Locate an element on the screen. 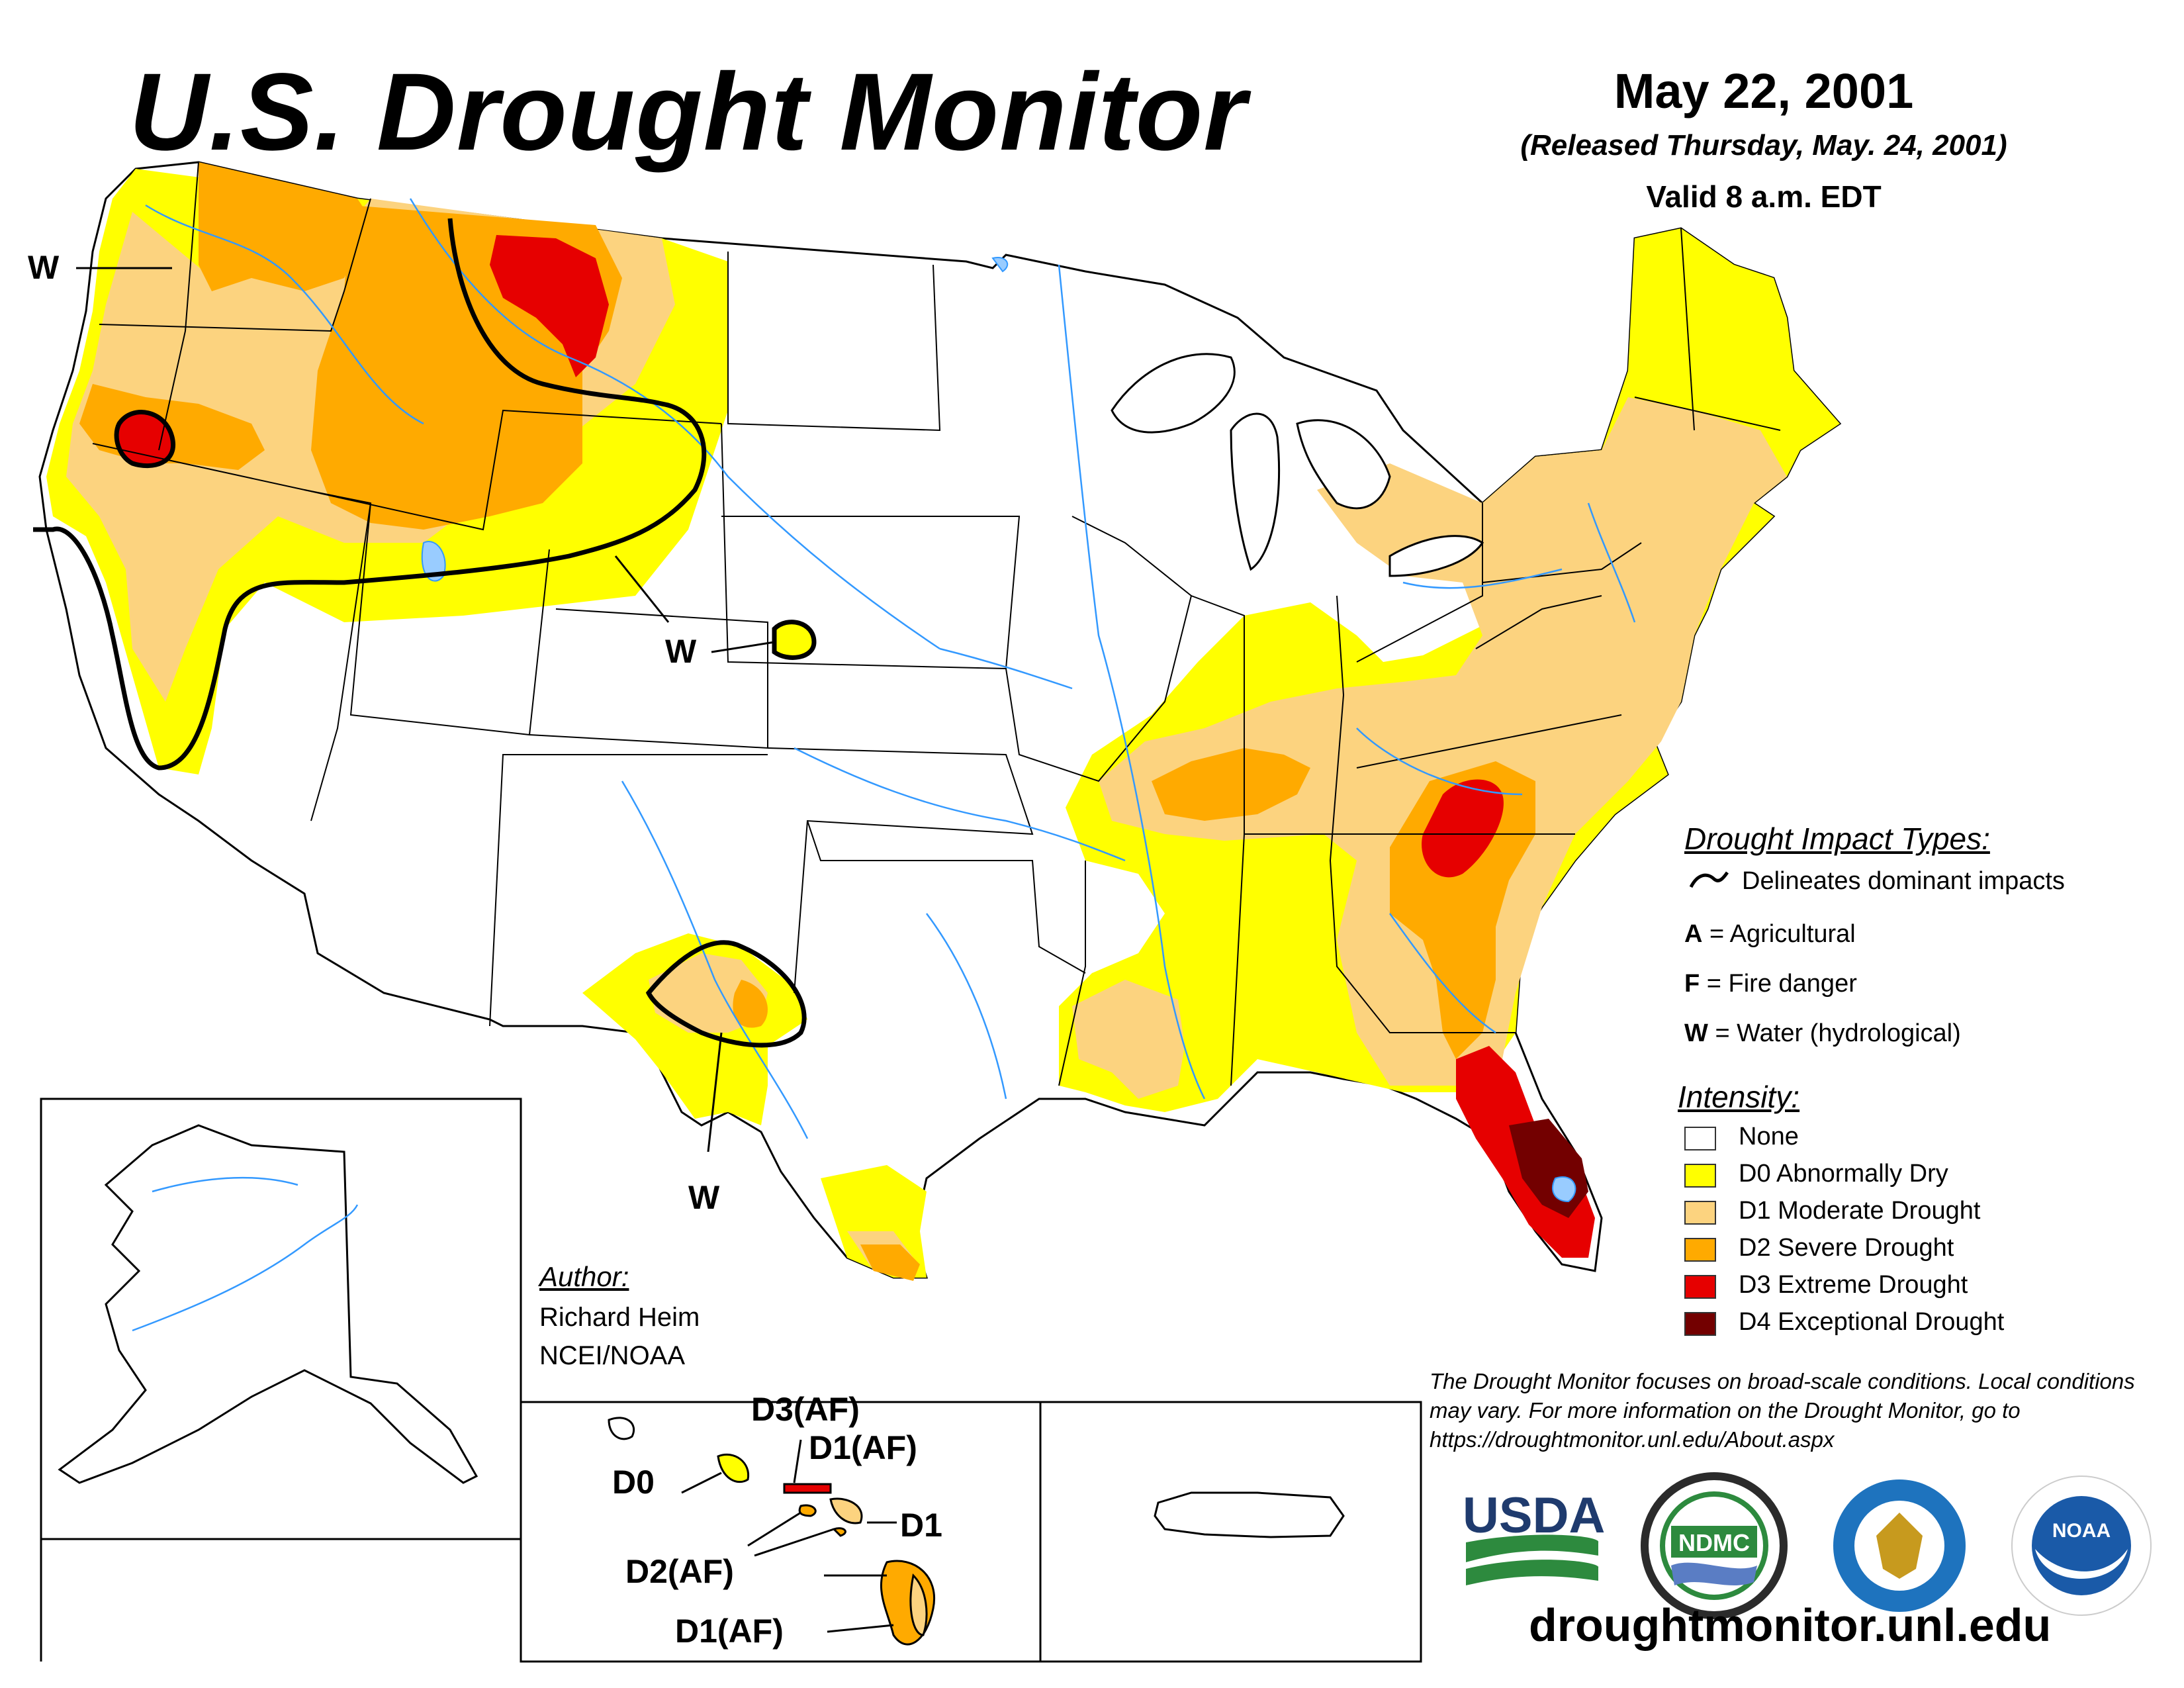 The image size is (2184, 1688). impact-code-w: W is located at coordinates (1696, 1033).